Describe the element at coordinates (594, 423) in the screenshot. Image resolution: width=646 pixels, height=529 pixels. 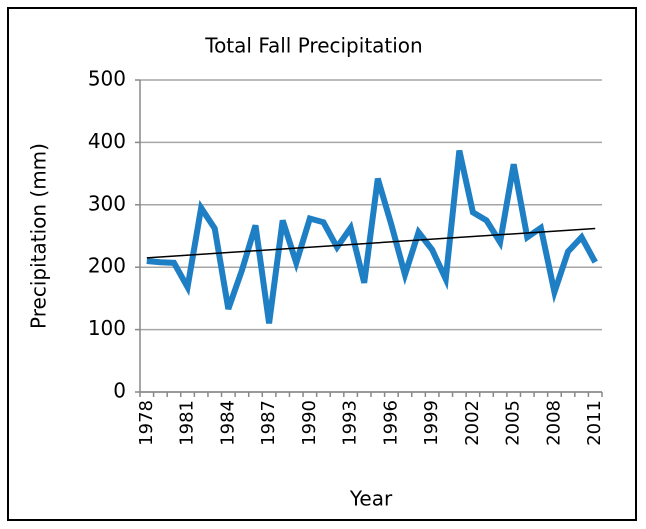
I see `x-tick-label: 2011` at that location.